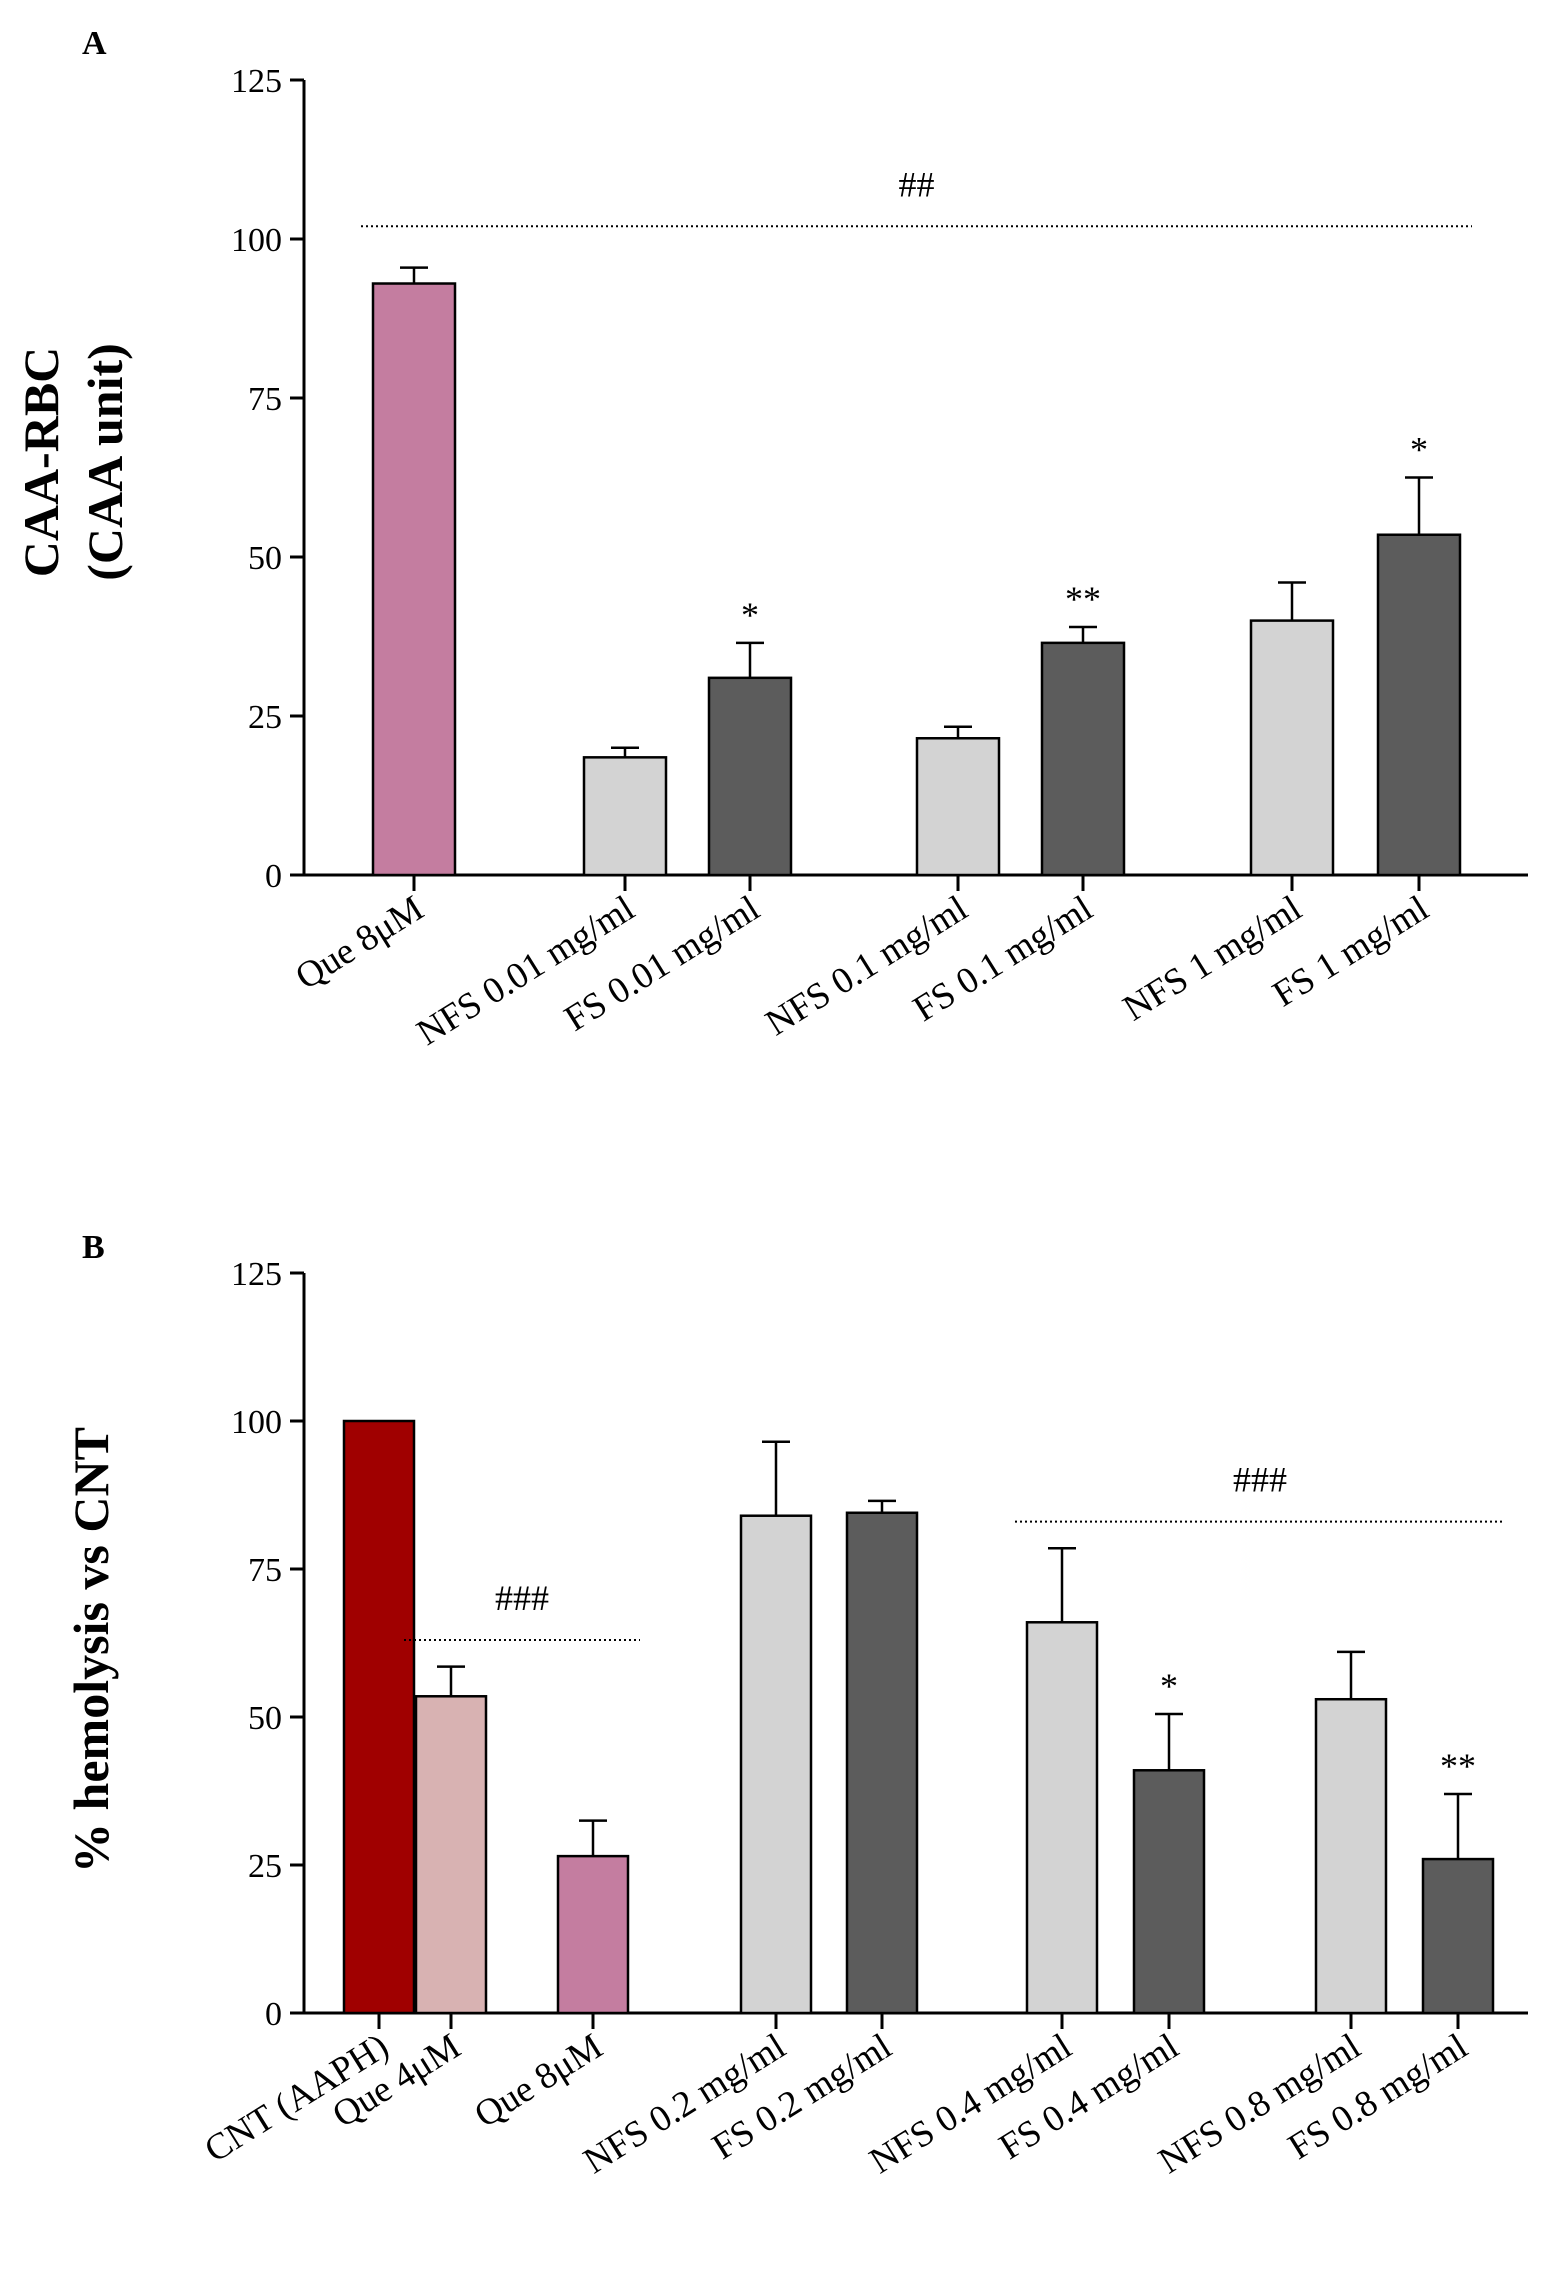  I want to click on panel-a-y-tick-label: 50, so click(265, 558).